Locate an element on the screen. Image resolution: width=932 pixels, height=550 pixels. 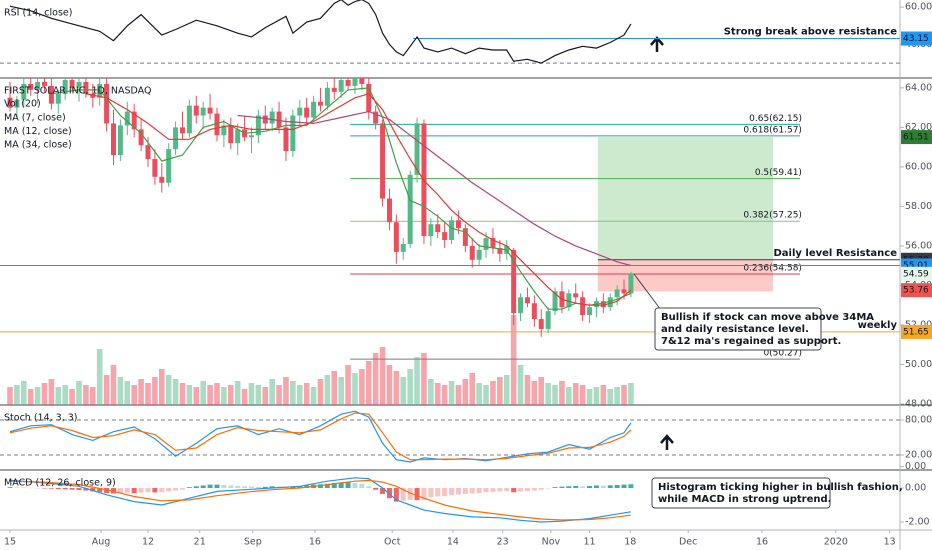
fib-label: 0.382(57.25) is located at coordinates (772, 216).